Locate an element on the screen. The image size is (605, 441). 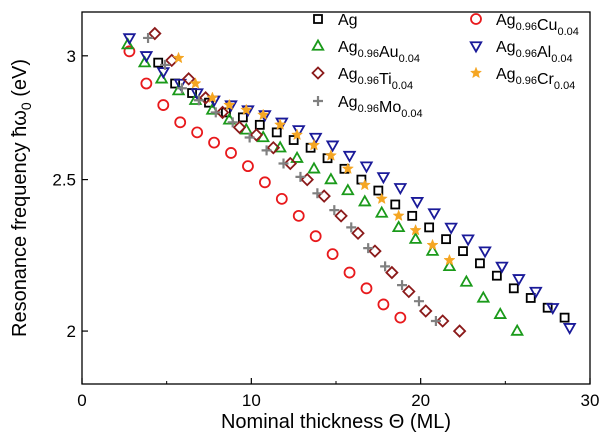
y-axis-label-main: Resonance frequency ħω is located at coordinates (20, 223).